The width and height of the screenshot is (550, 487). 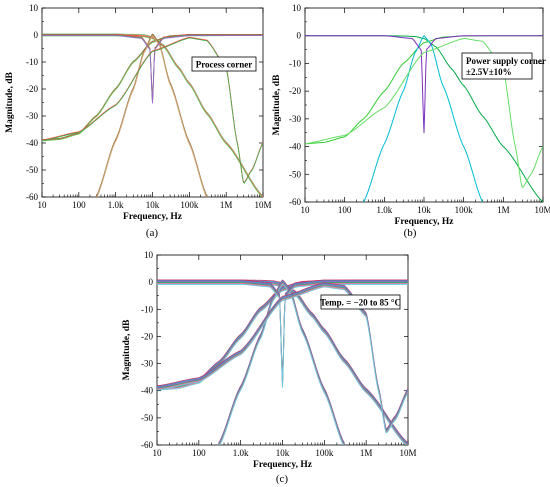 I want to click on annotation-text-line-1: Temp. = −20 to 85 °C, so click(x=360, y=303).